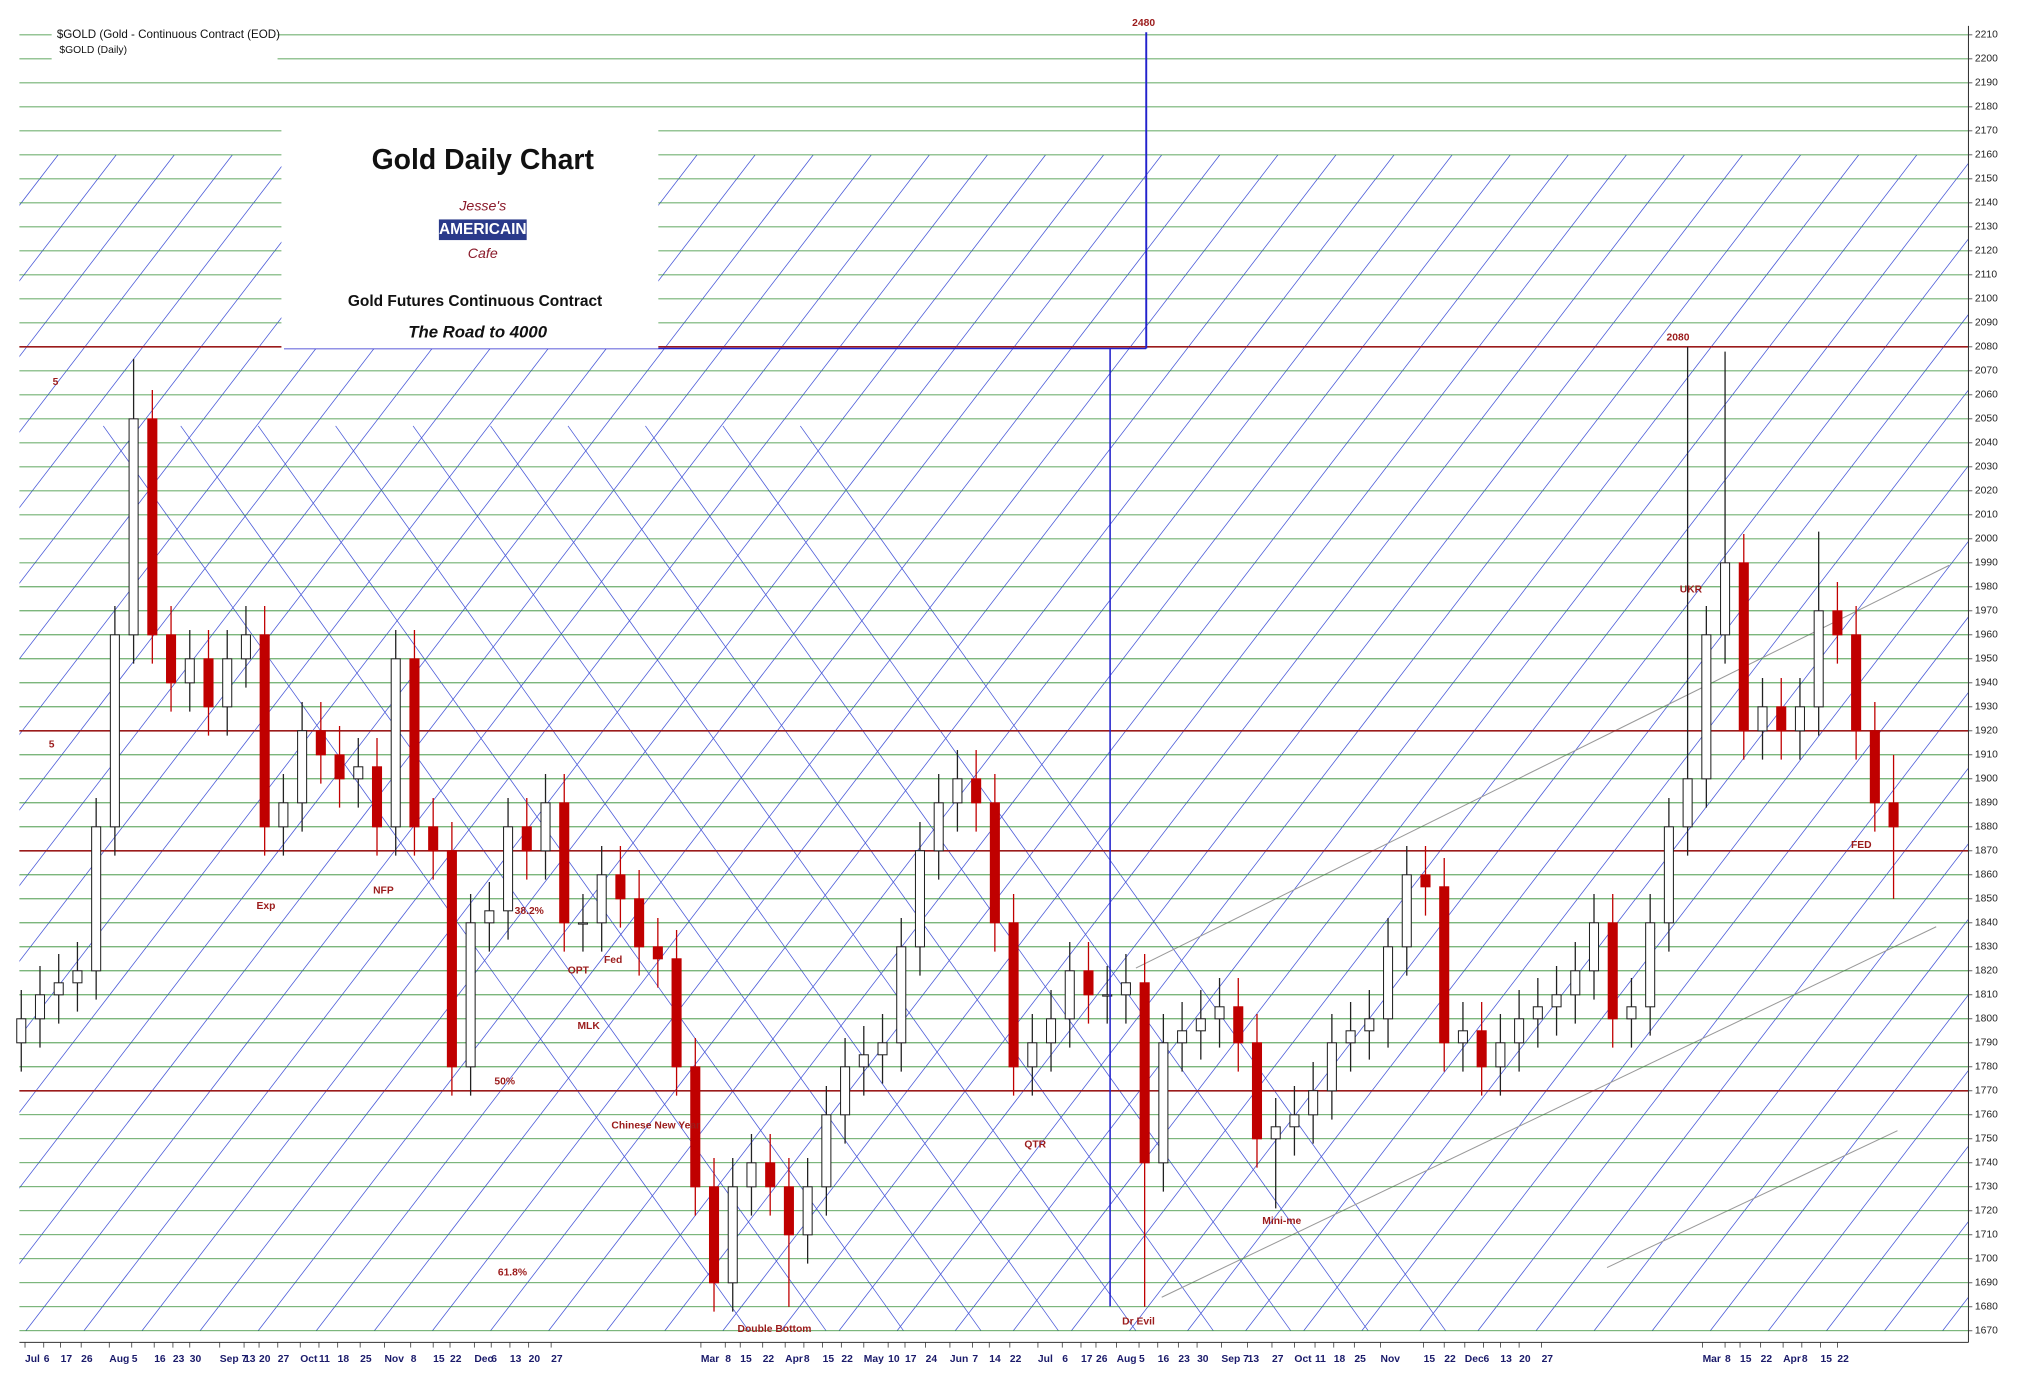  Describe the element at coordinates (1691, 590) in the screenshot. I see `annotation: UKR` at that location.